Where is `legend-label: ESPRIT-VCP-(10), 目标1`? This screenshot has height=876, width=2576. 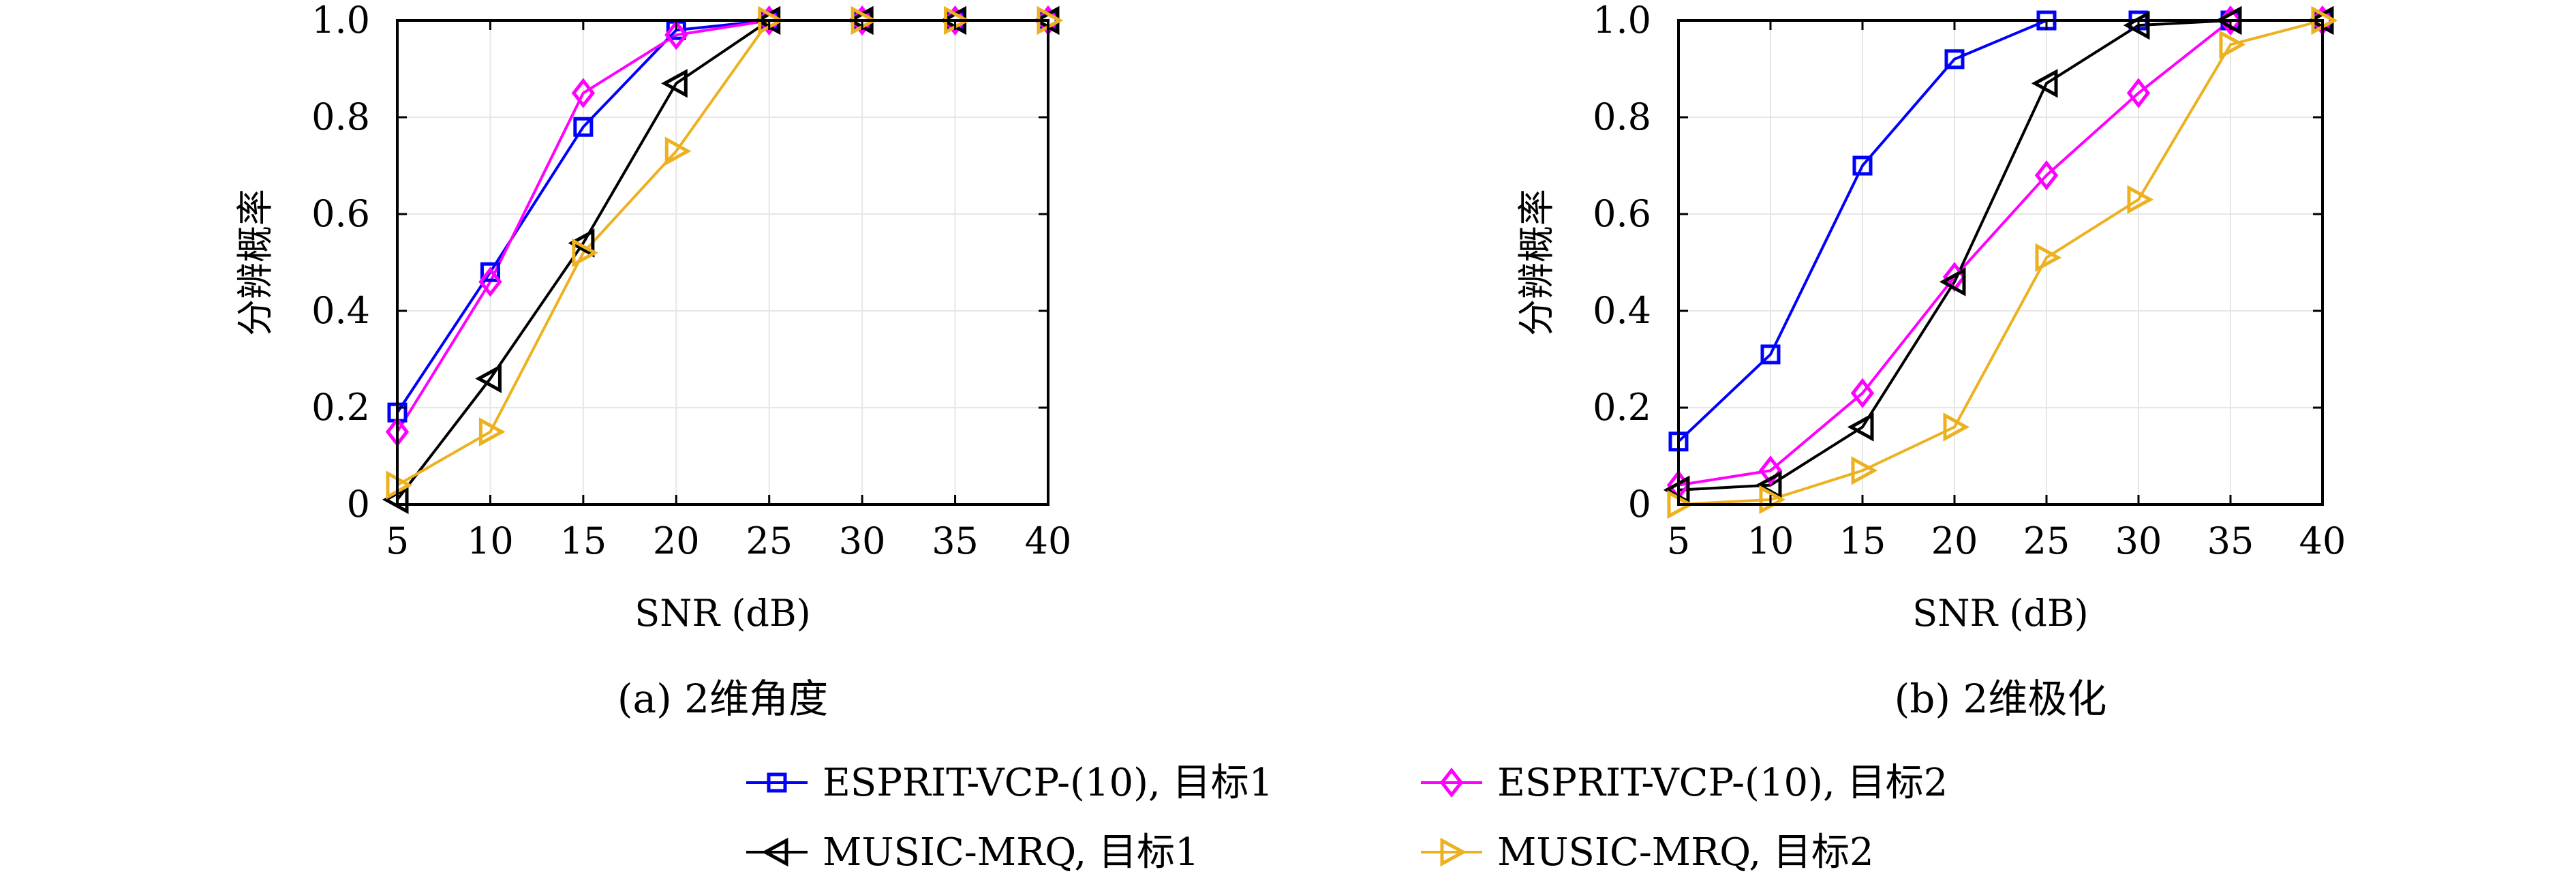
legend-label: ESPRIT-VCP-(10), 目标1 is located at coordinates (1048, 783).